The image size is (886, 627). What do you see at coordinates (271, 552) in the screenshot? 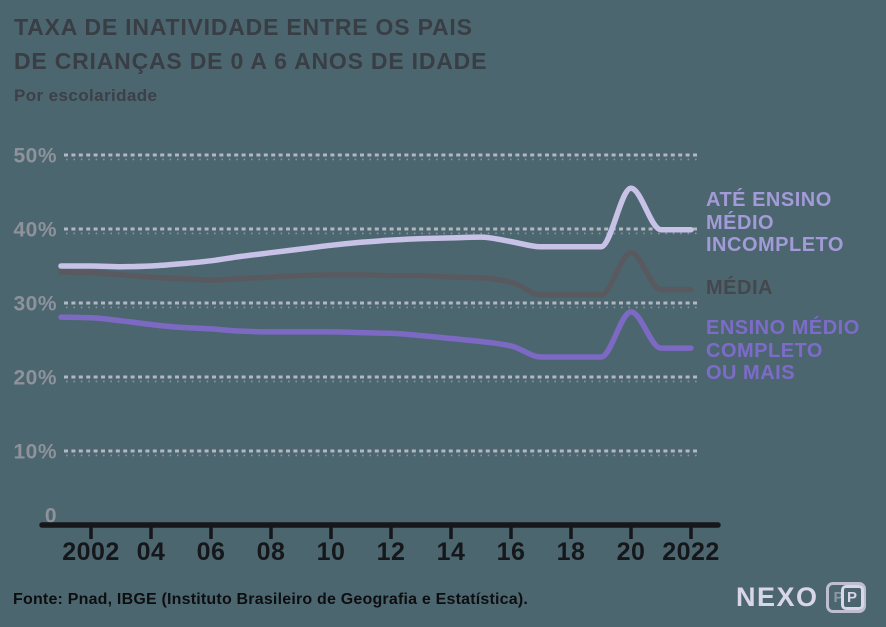
I see `x-tick-label-2008: 08` at bounding box center [271, 552].